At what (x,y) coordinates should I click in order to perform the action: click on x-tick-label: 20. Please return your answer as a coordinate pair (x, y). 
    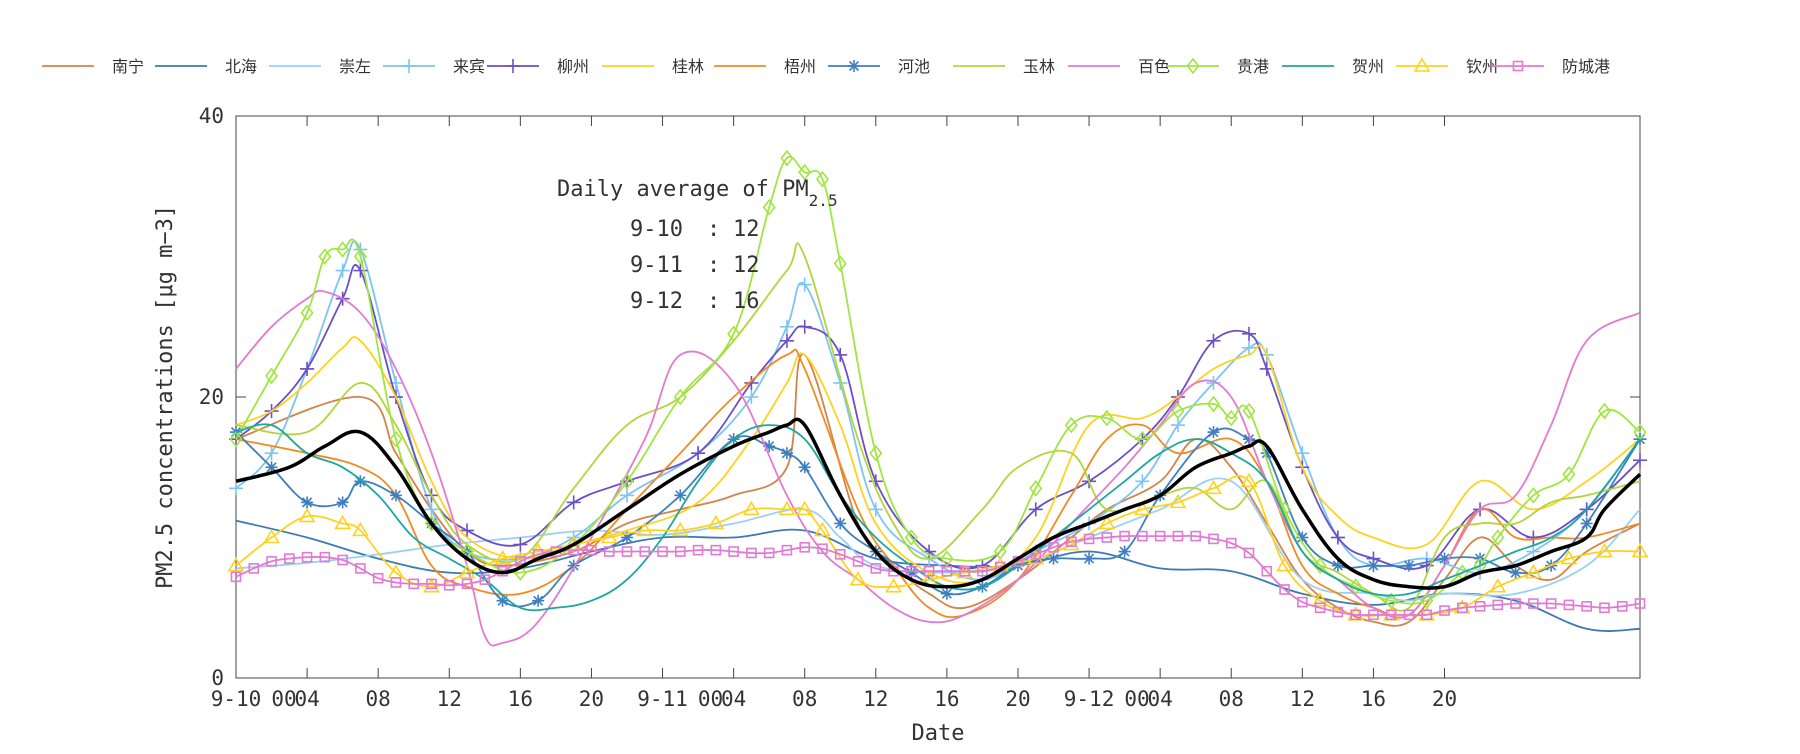
    Looking at the image, I should click on (1017, 699).